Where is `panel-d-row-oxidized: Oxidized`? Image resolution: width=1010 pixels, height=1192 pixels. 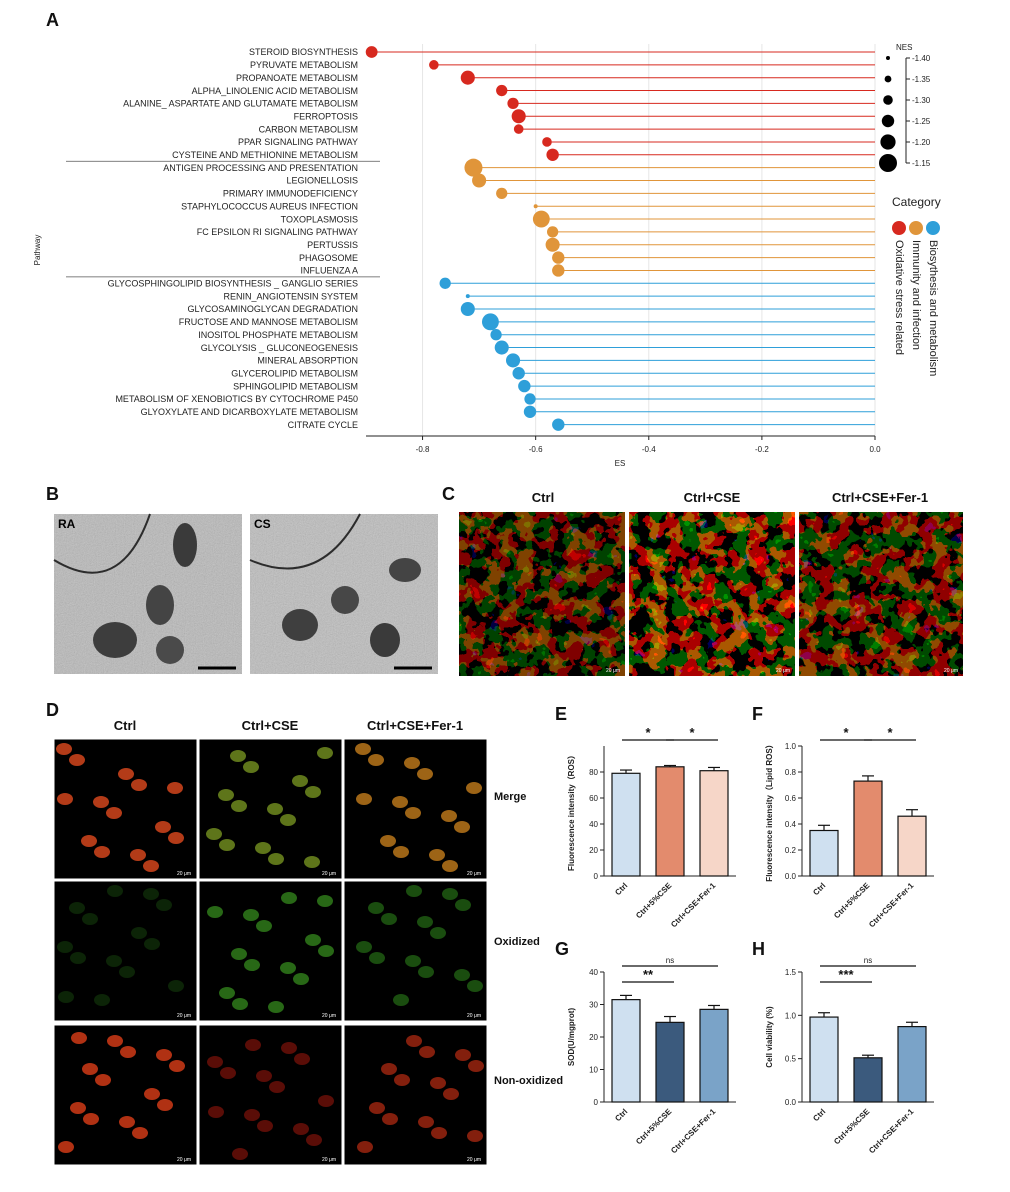 panel-d-row-oxidized: Oxidized is located at coordinates (517, 942).